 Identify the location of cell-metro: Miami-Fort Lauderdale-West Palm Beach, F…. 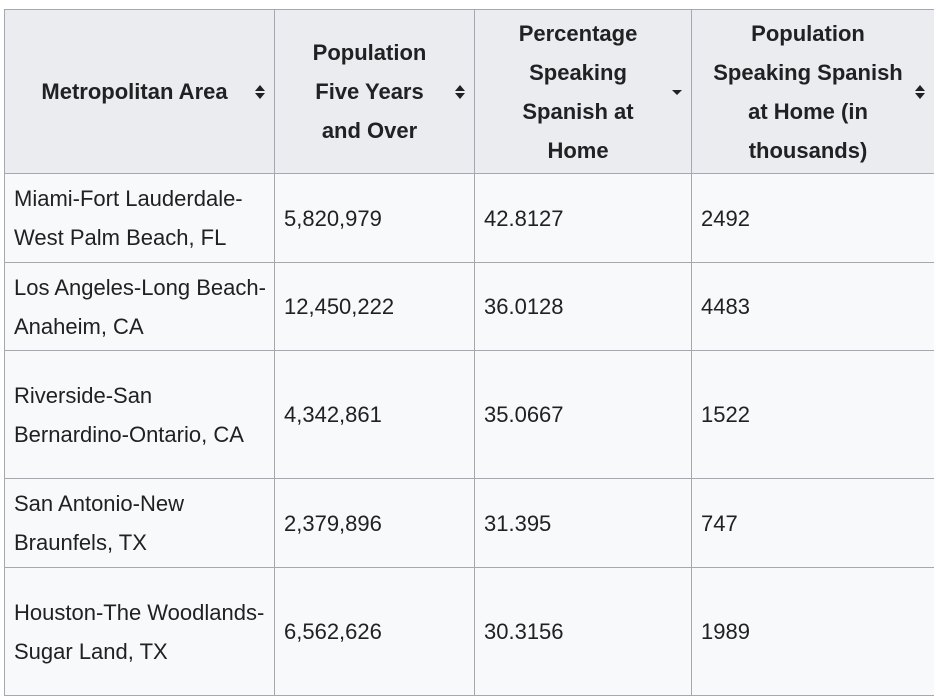
(139, 218).